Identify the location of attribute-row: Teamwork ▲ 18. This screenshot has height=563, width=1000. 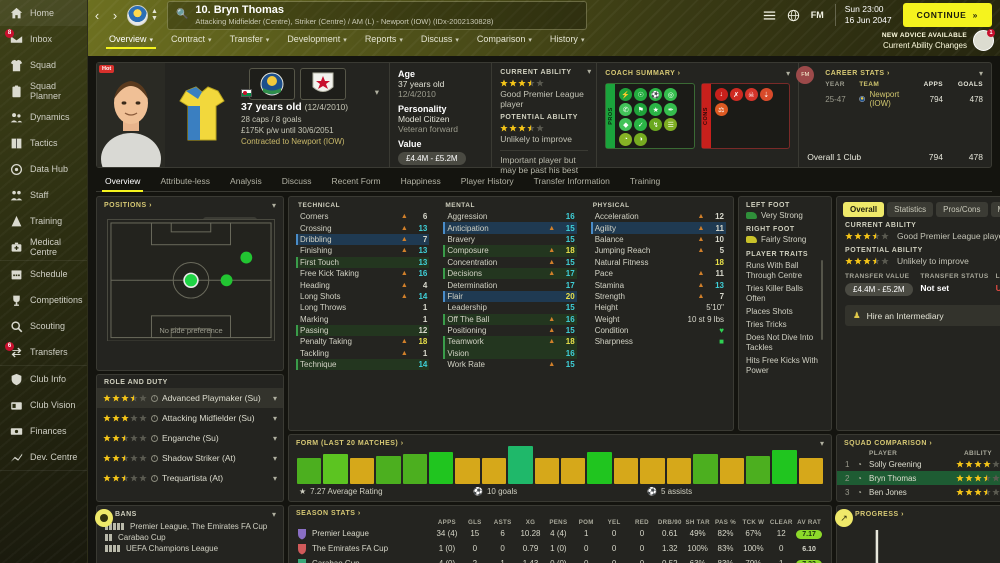
(510, 342).